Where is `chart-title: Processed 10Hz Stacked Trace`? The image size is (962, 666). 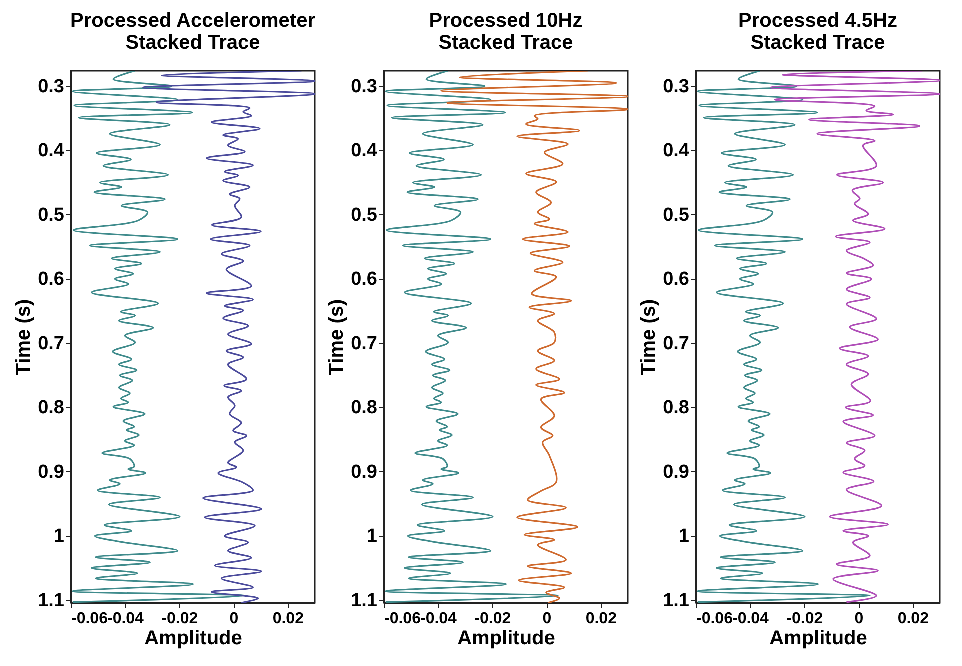 chart-title: Processed 10Hz Stacked Trace is located at coordinates (506, 32).